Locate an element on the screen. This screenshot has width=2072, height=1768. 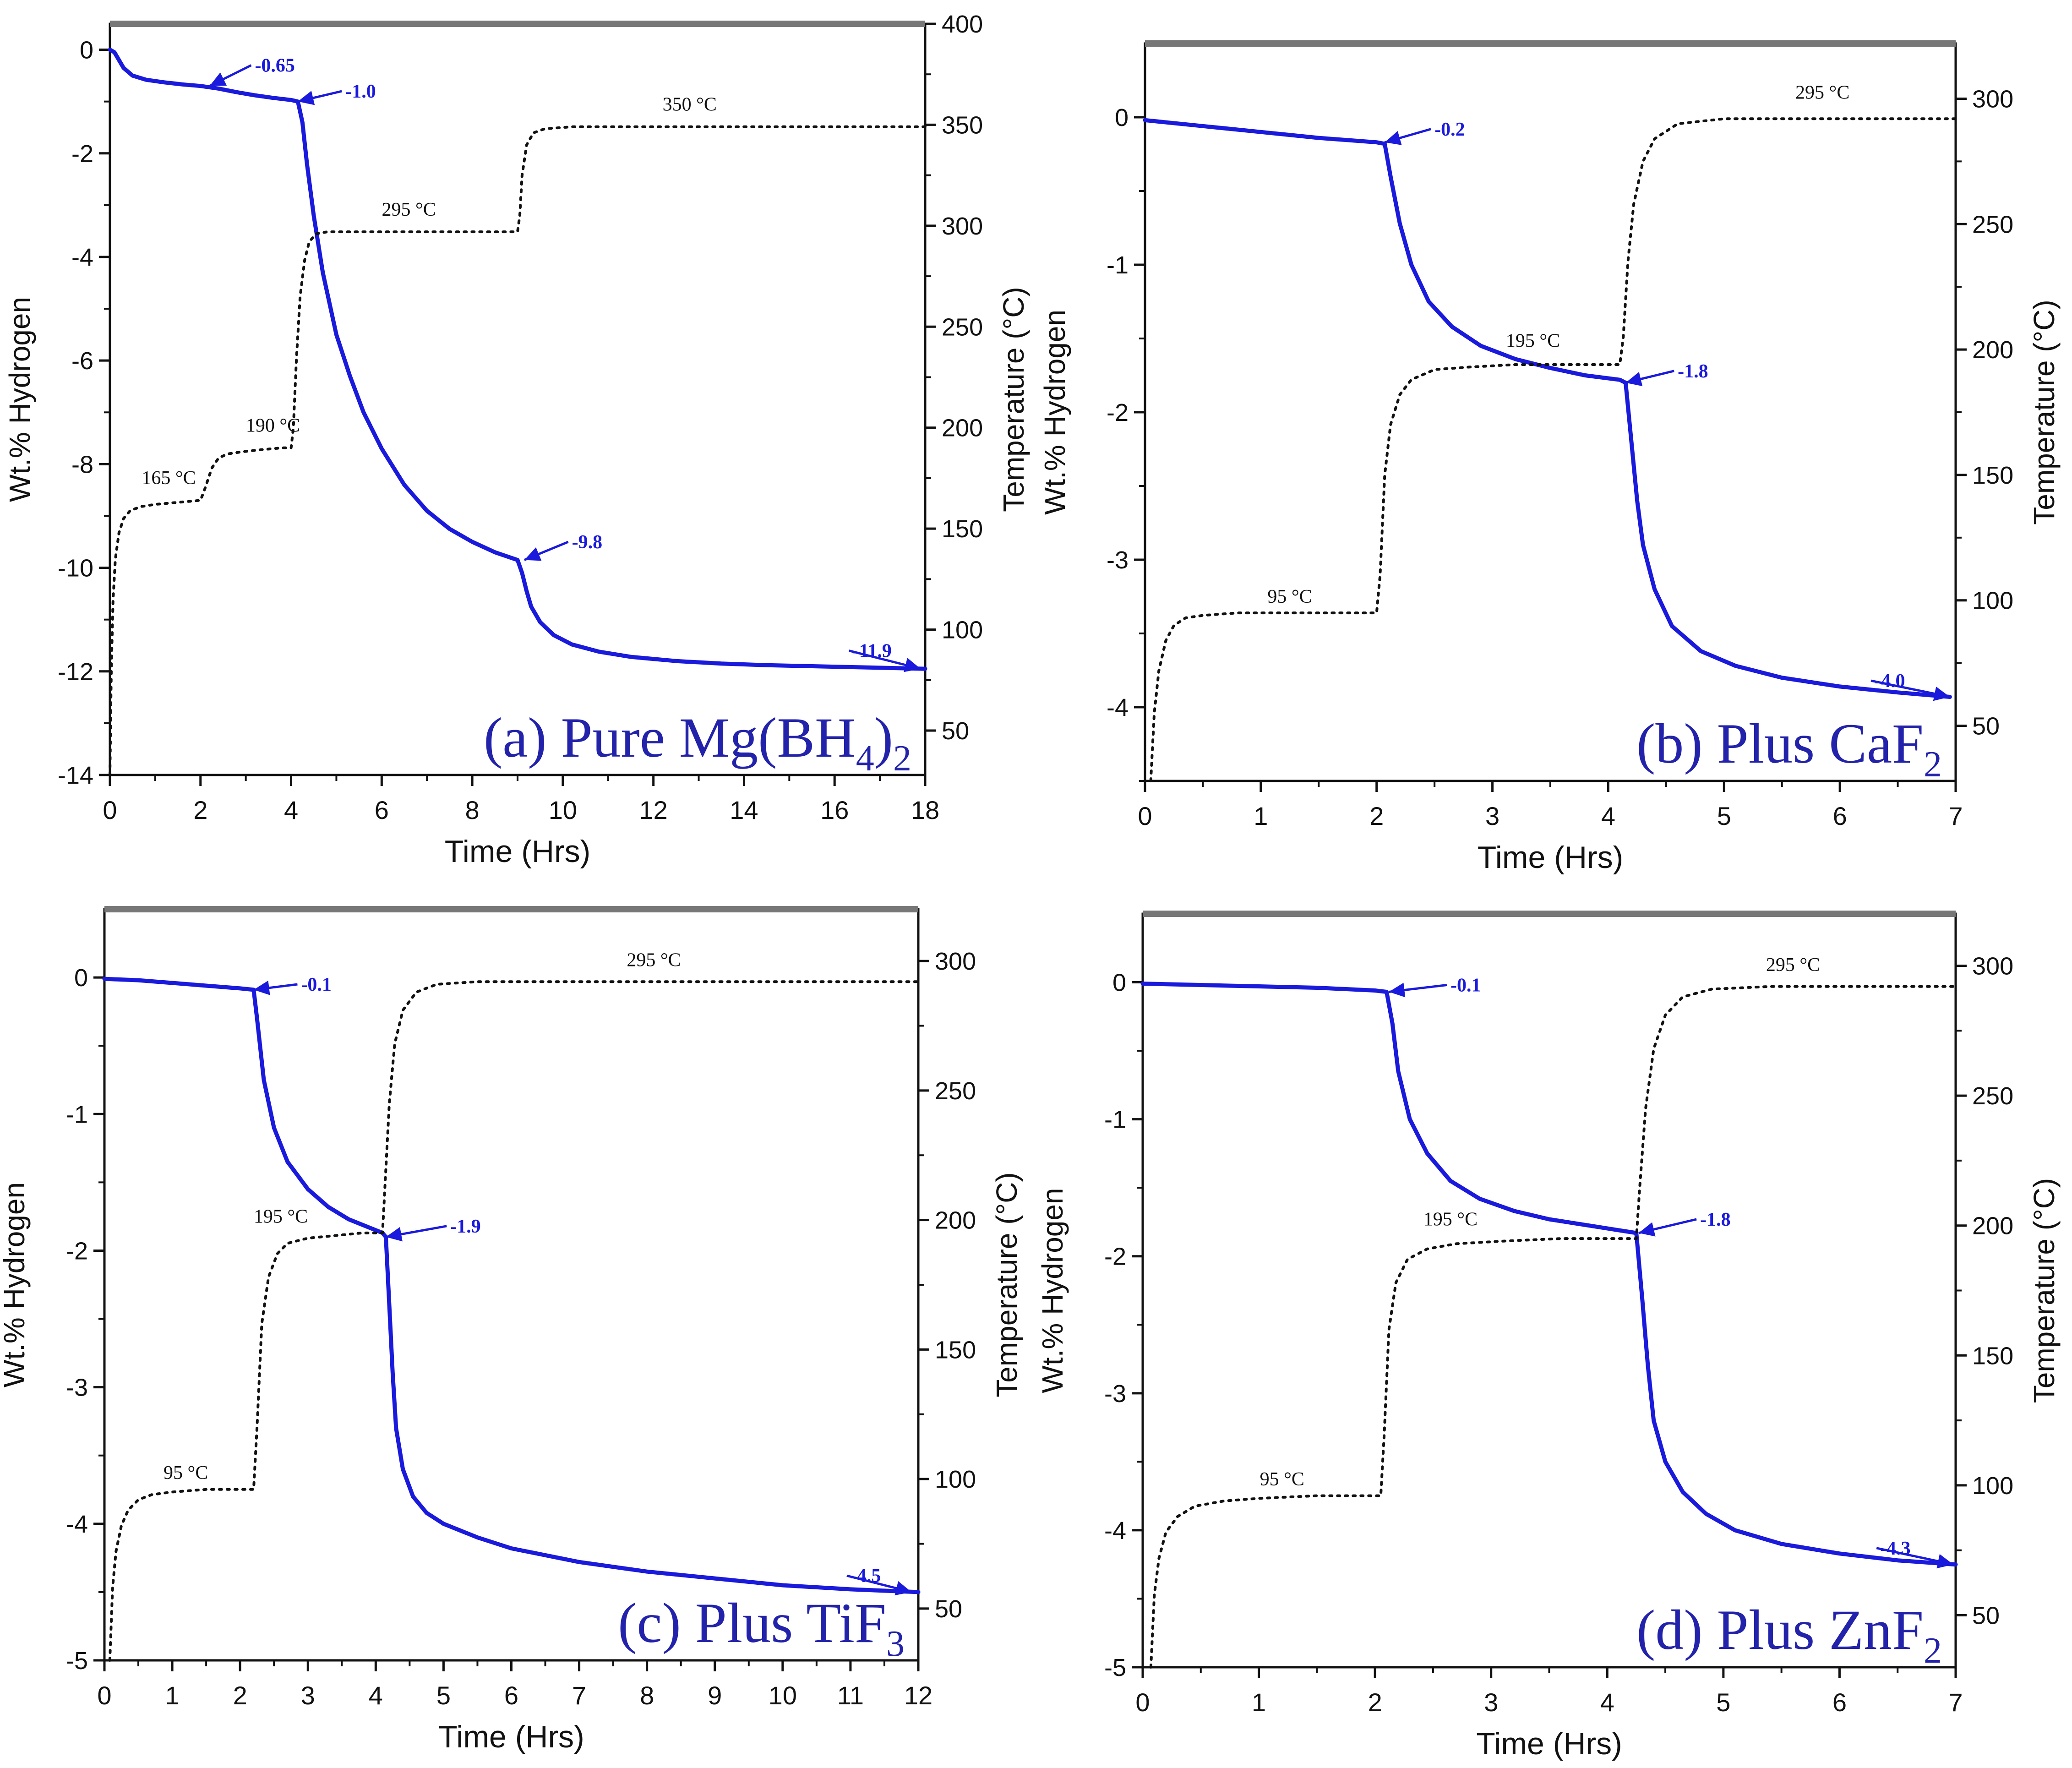
temperature-series-line is located at coordinates (518, 450).